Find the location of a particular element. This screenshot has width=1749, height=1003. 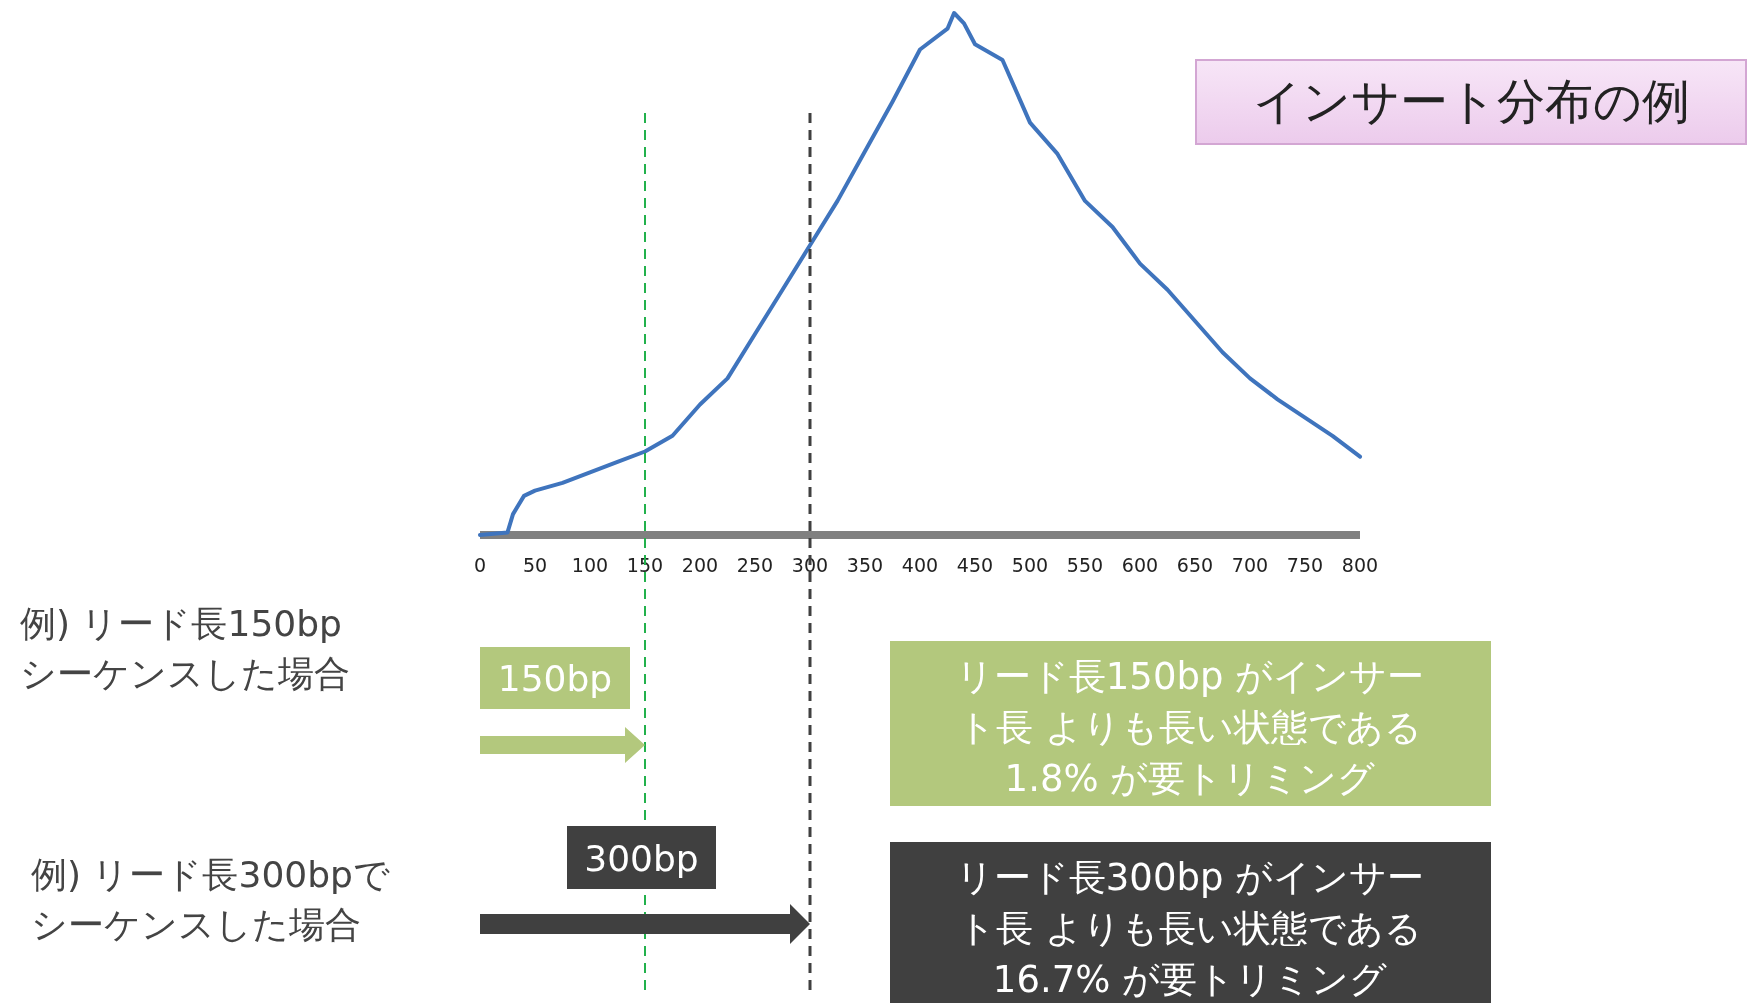

x-tick-label: 500 is located at coordinates (1030, 565).